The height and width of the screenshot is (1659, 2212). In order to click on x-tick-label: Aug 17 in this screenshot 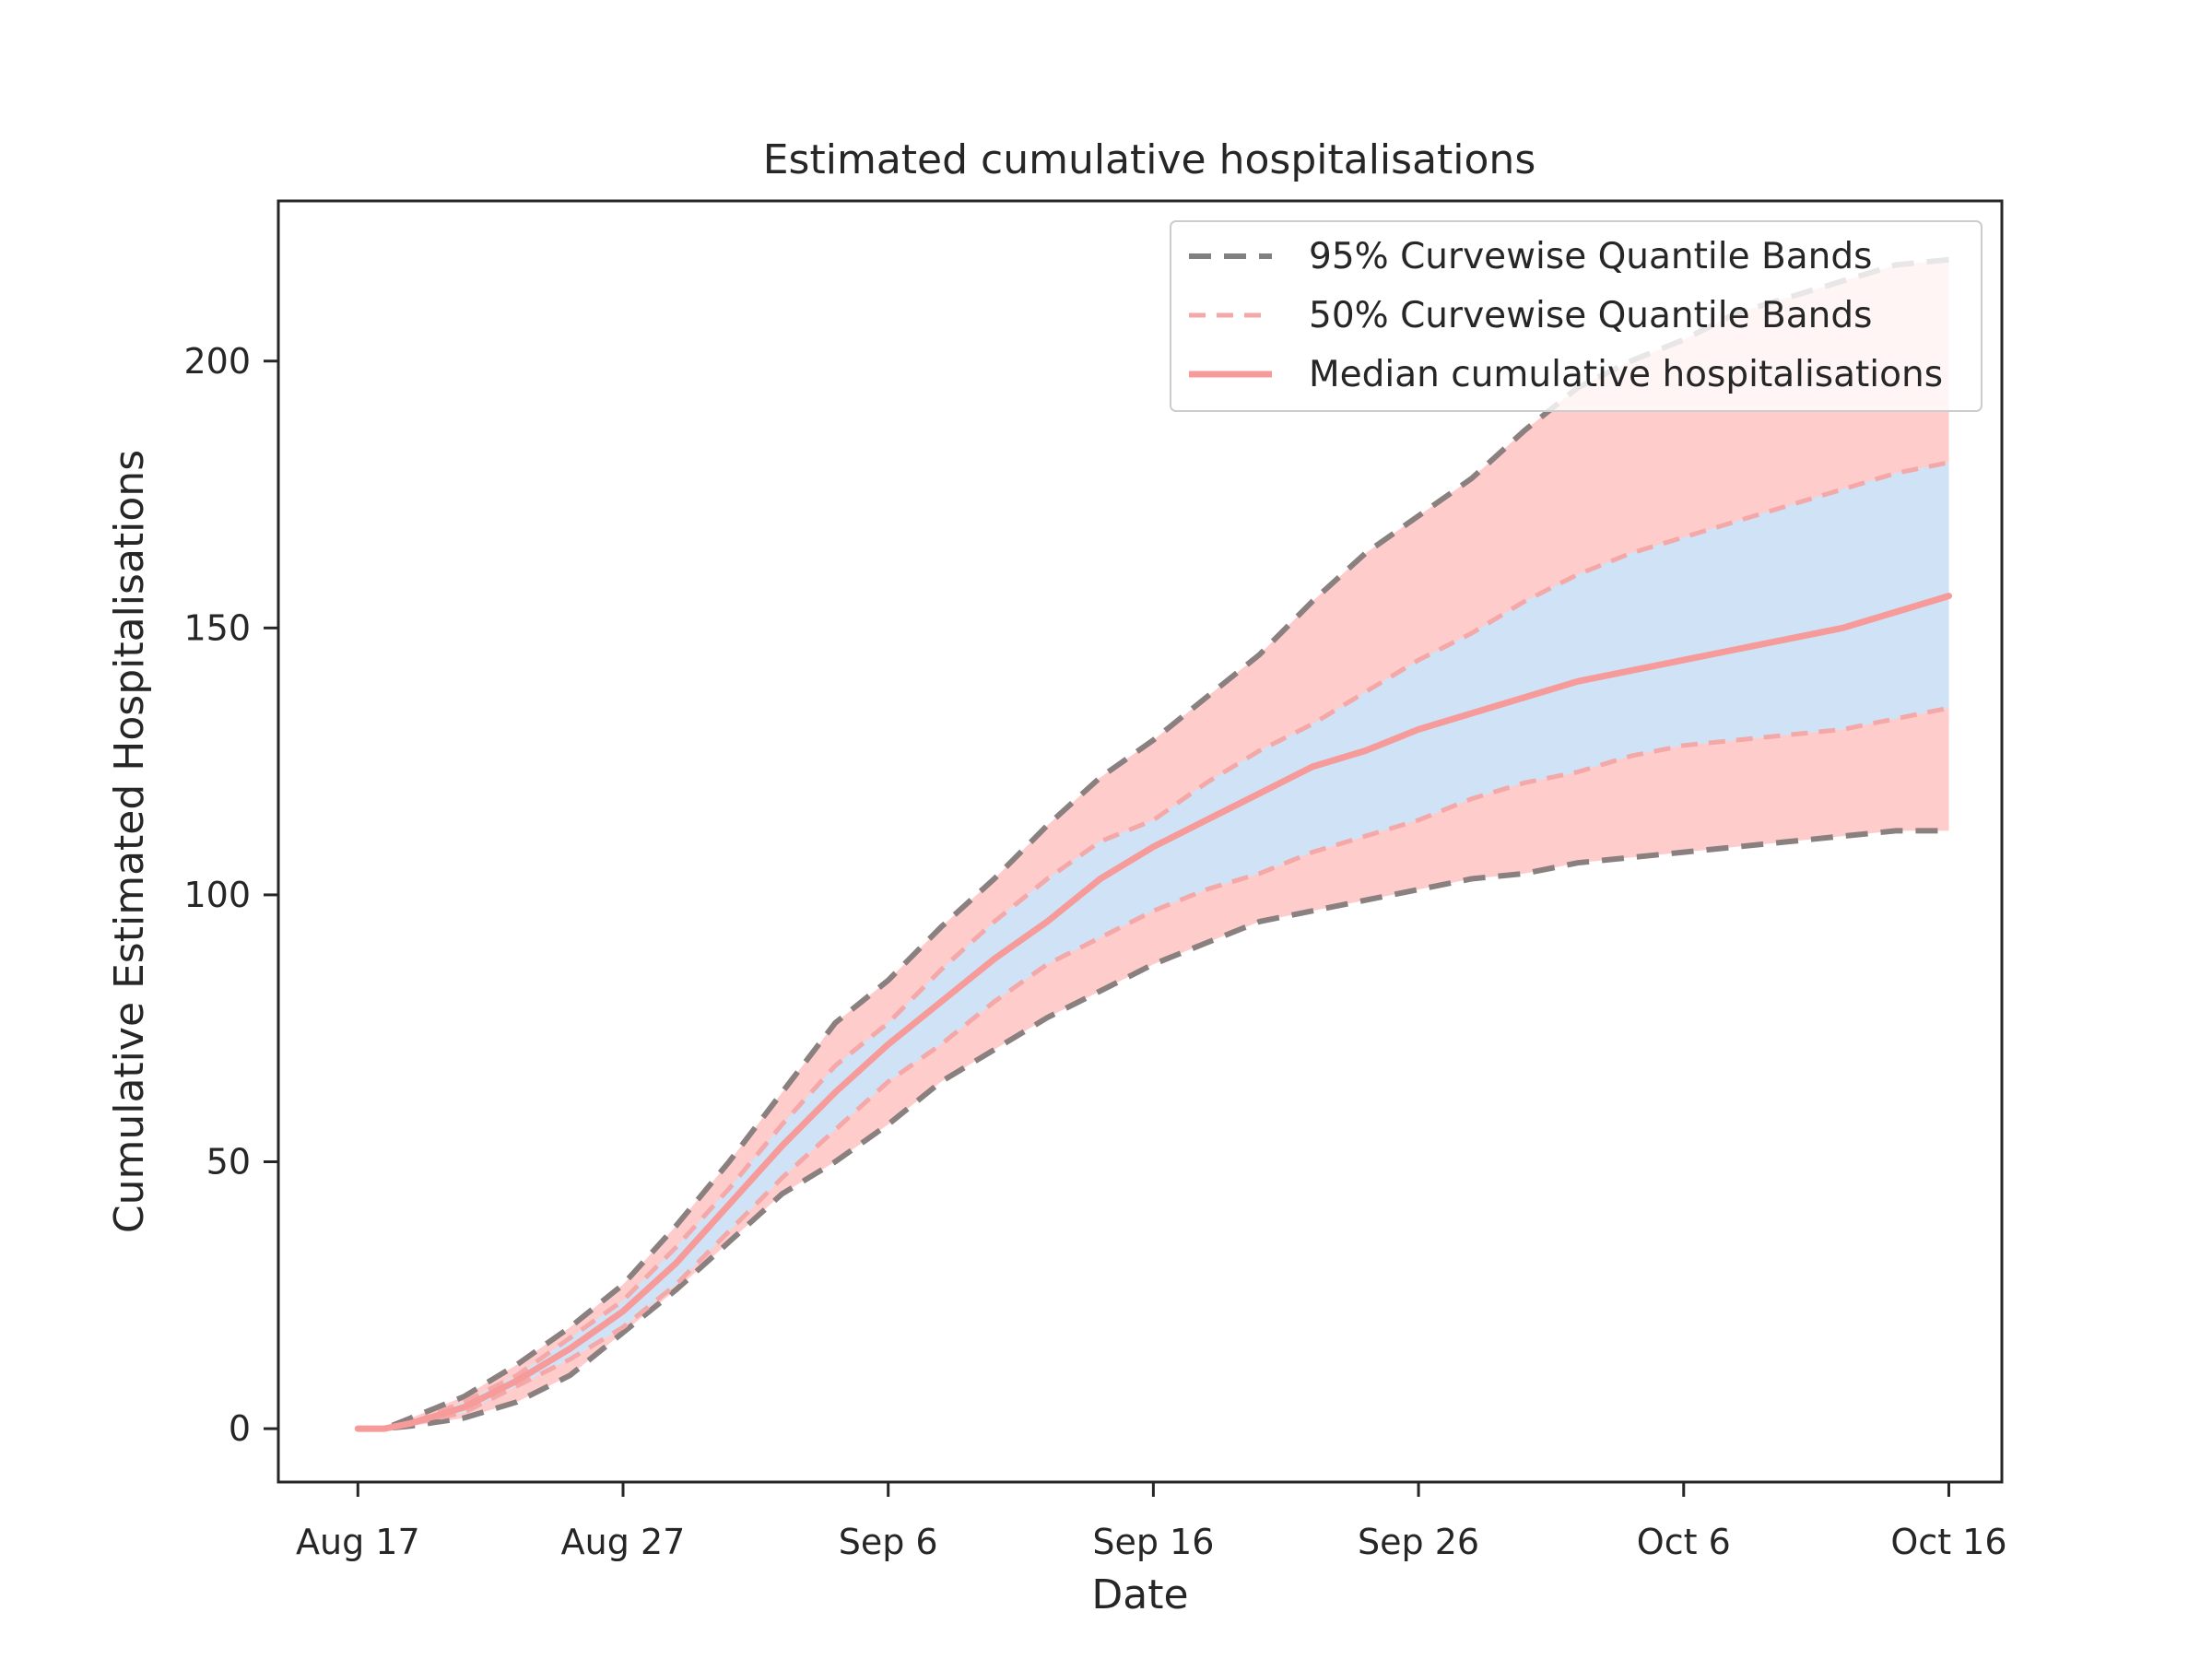, I will do `click(358, 1542)`.